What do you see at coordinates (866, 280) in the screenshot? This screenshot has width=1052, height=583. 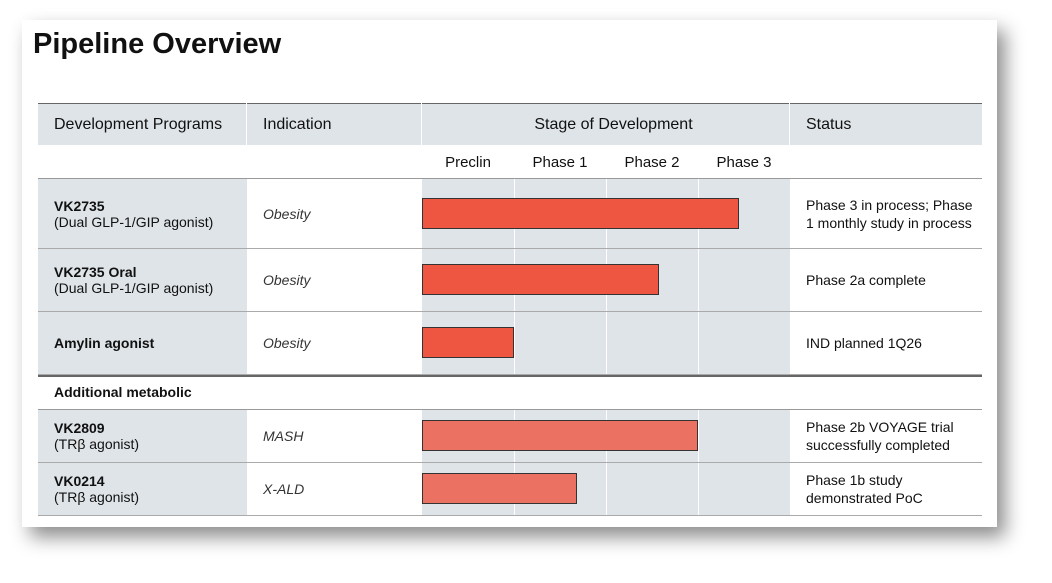 I see `status: Phase 2a complete` at bounding box center [866, 280].